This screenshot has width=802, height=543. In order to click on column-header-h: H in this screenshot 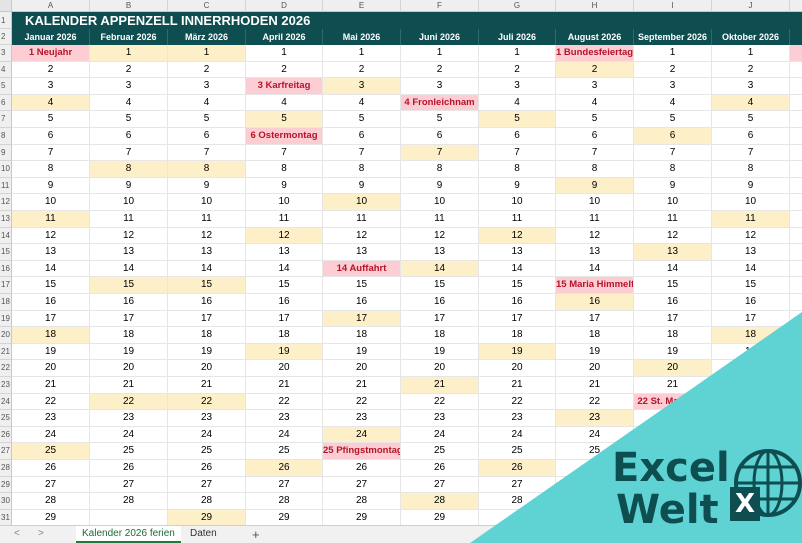, I will do `click(595, 6)`.